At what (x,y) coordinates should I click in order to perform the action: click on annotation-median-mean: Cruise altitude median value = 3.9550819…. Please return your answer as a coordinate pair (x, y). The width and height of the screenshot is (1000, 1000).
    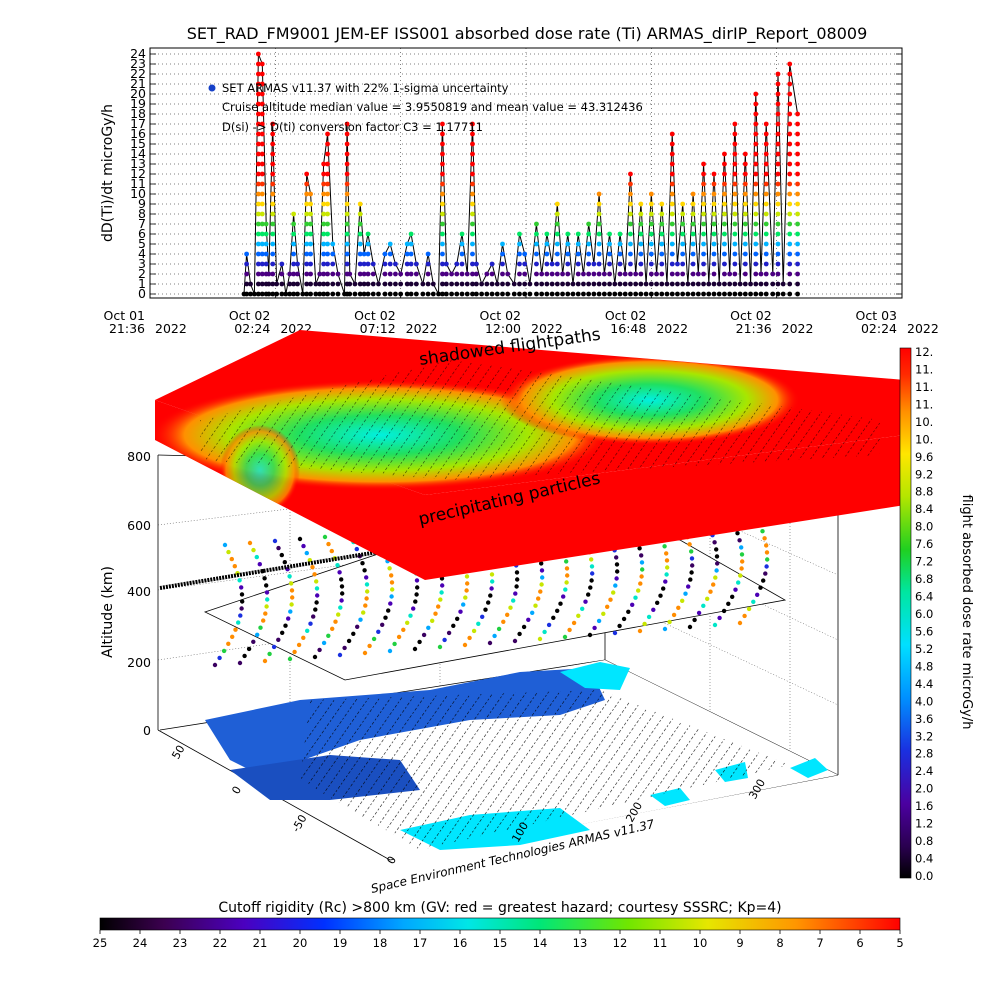
    Looking at the image, I should click on (432, 107).